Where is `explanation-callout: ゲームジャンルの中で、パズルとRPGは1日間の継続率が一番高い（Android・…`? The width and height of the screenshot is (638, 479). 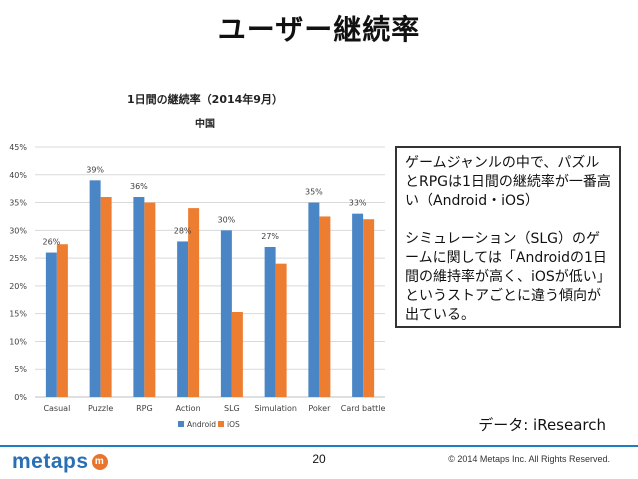 explanation-callout: ゲームジャンルの中で、パズルとRPGは1日間の継続率が一番高い（Android・… is located at coordinates (508, 237).